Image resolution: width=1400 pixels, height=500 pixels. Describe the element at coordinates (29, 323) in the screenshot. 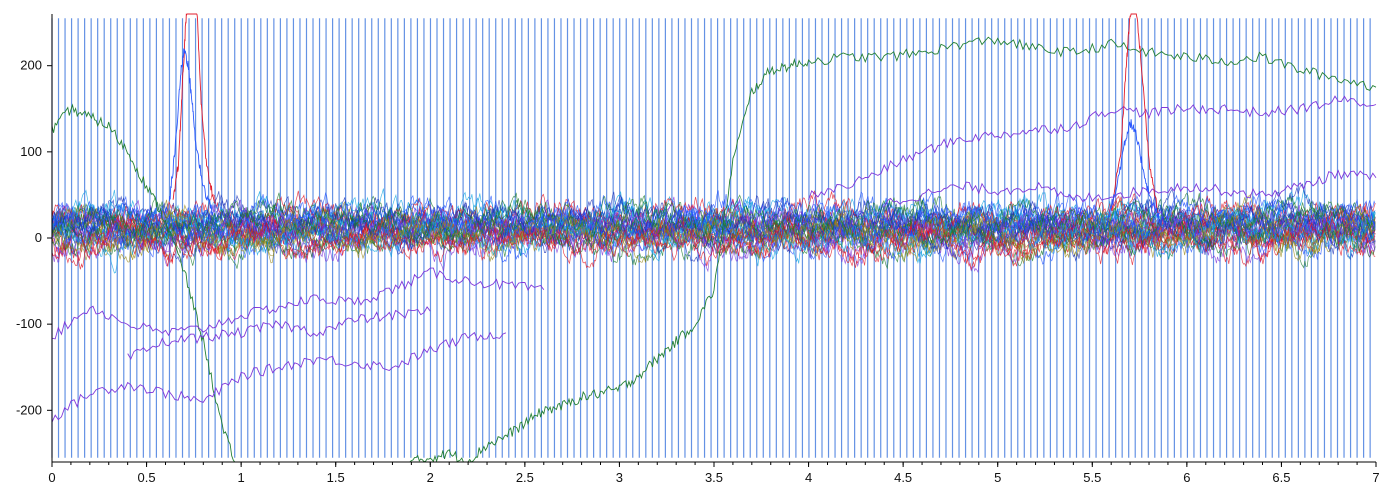

I see `y-tick-label: -100` at that location.